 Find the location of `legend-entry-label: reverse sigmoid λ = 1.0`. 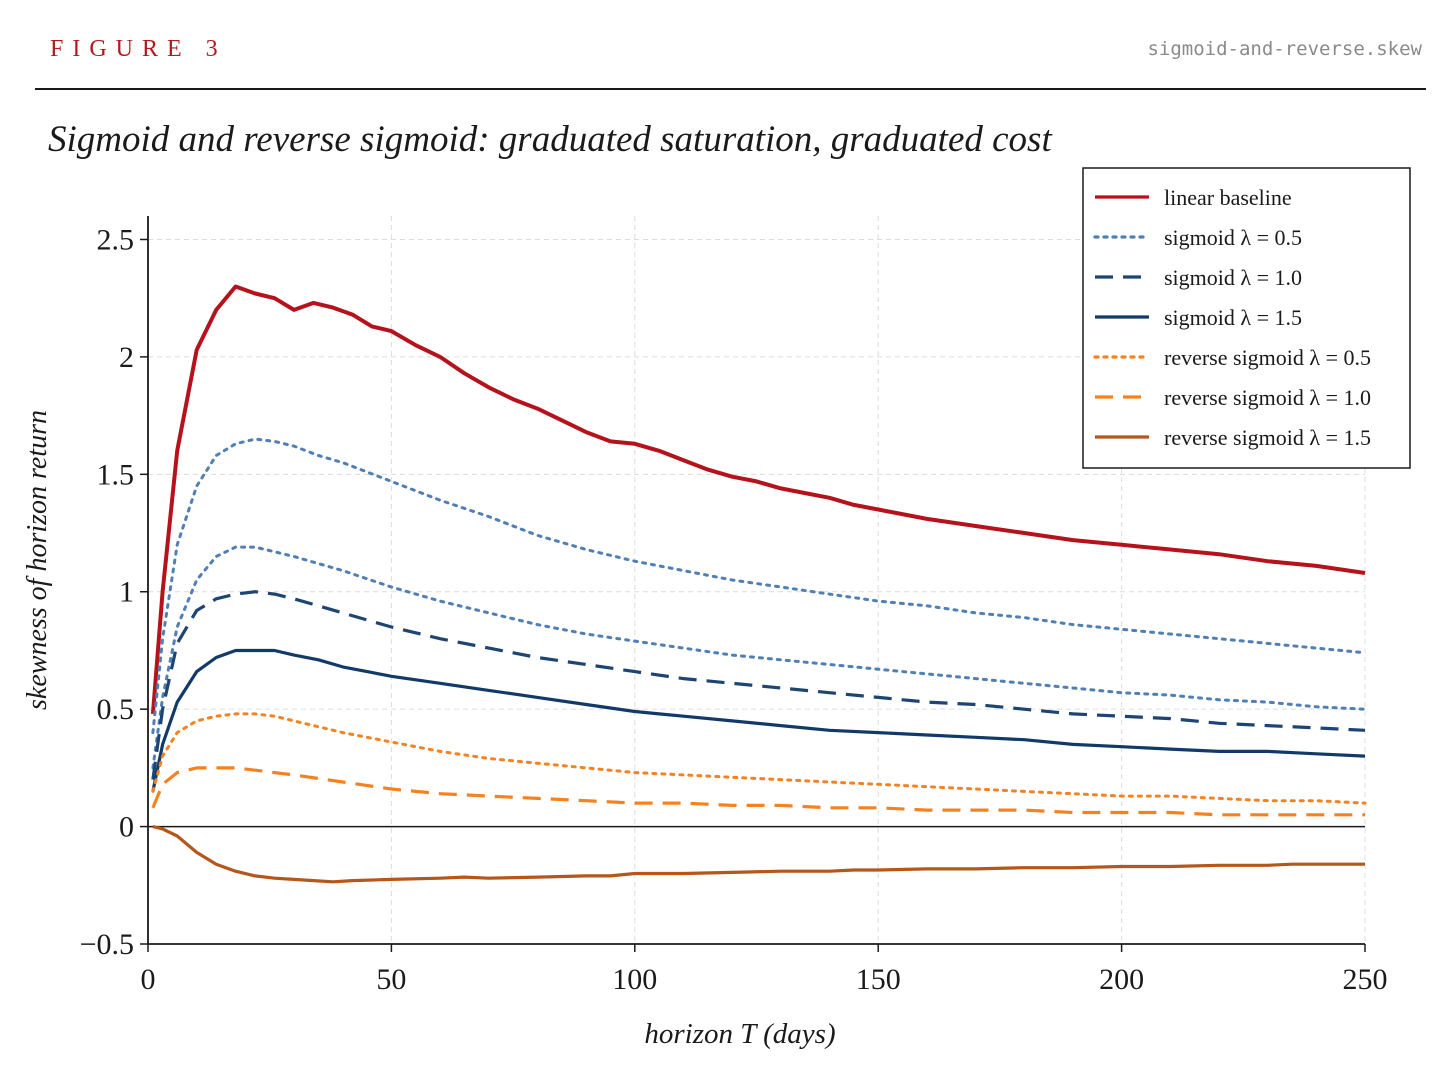

legend-entry-label: reverse sigmoid λ = 1.0 is located at coordinates (1267, 397).